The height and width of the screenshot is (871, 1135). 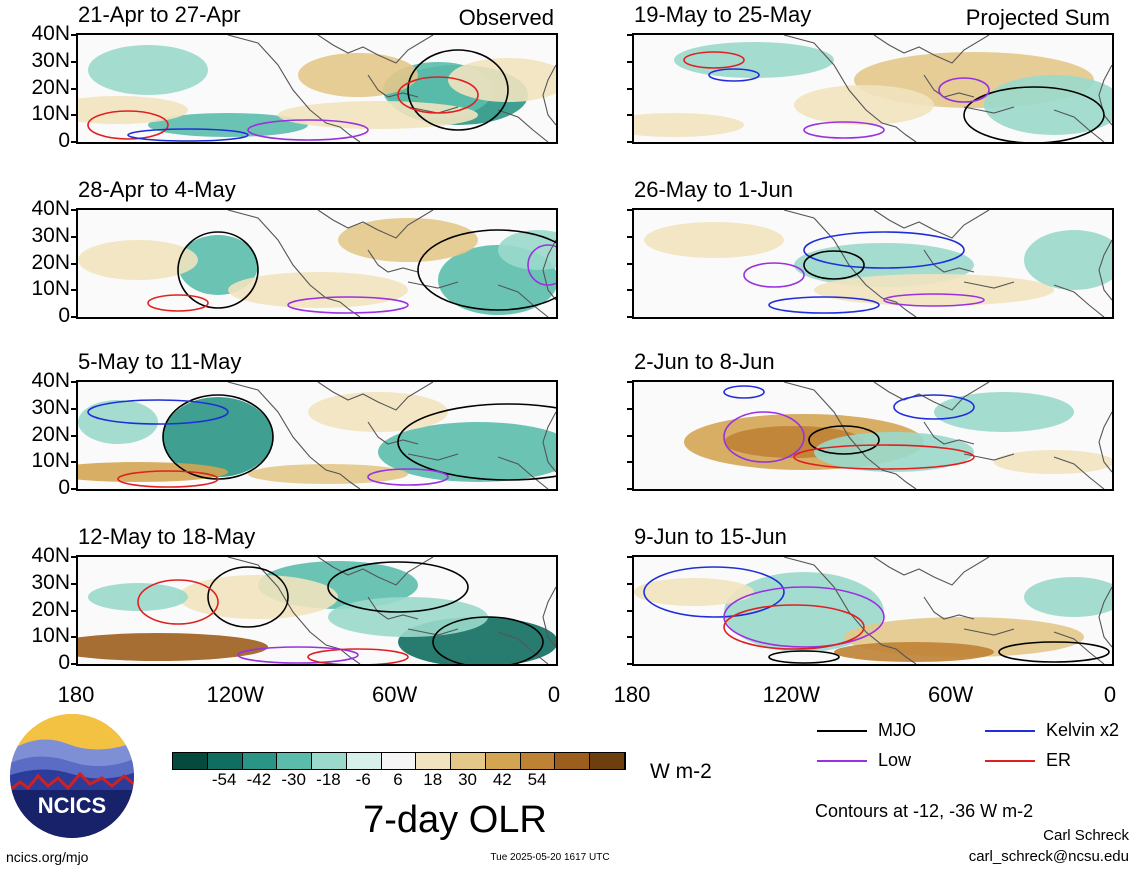 What do you see at coordinates (50, 434) in the screenshot?
I see `latitude-tick-label: 20N` at bounding box center [50, 434].